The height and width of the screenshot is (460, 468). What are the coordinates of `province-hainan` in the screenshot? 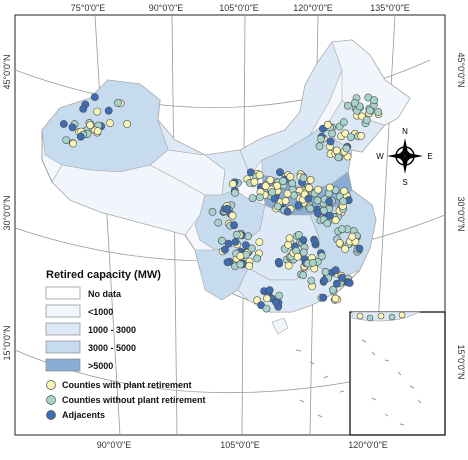 It's located at (280, 326).